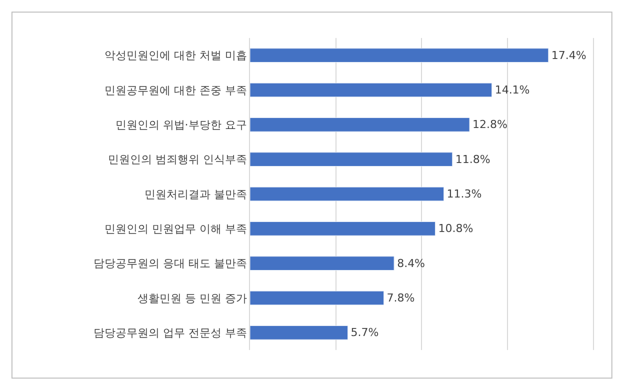  I want to click on y-tick-label: 악성민원인에 대한 처벌 미흡, so click(175, 55).